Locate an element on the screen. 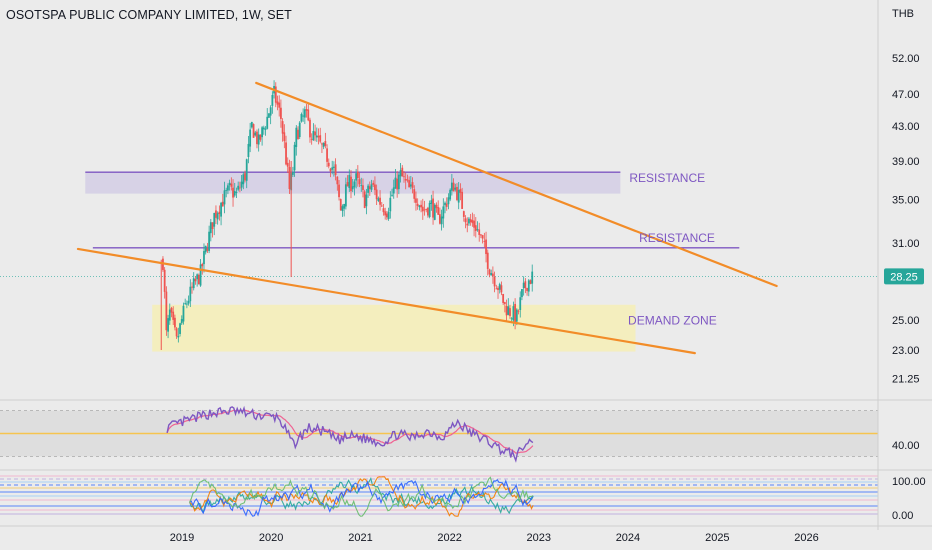 The width and height of the screenshot is (932, 550). stochastic-line is located at coordinates (361, 496).